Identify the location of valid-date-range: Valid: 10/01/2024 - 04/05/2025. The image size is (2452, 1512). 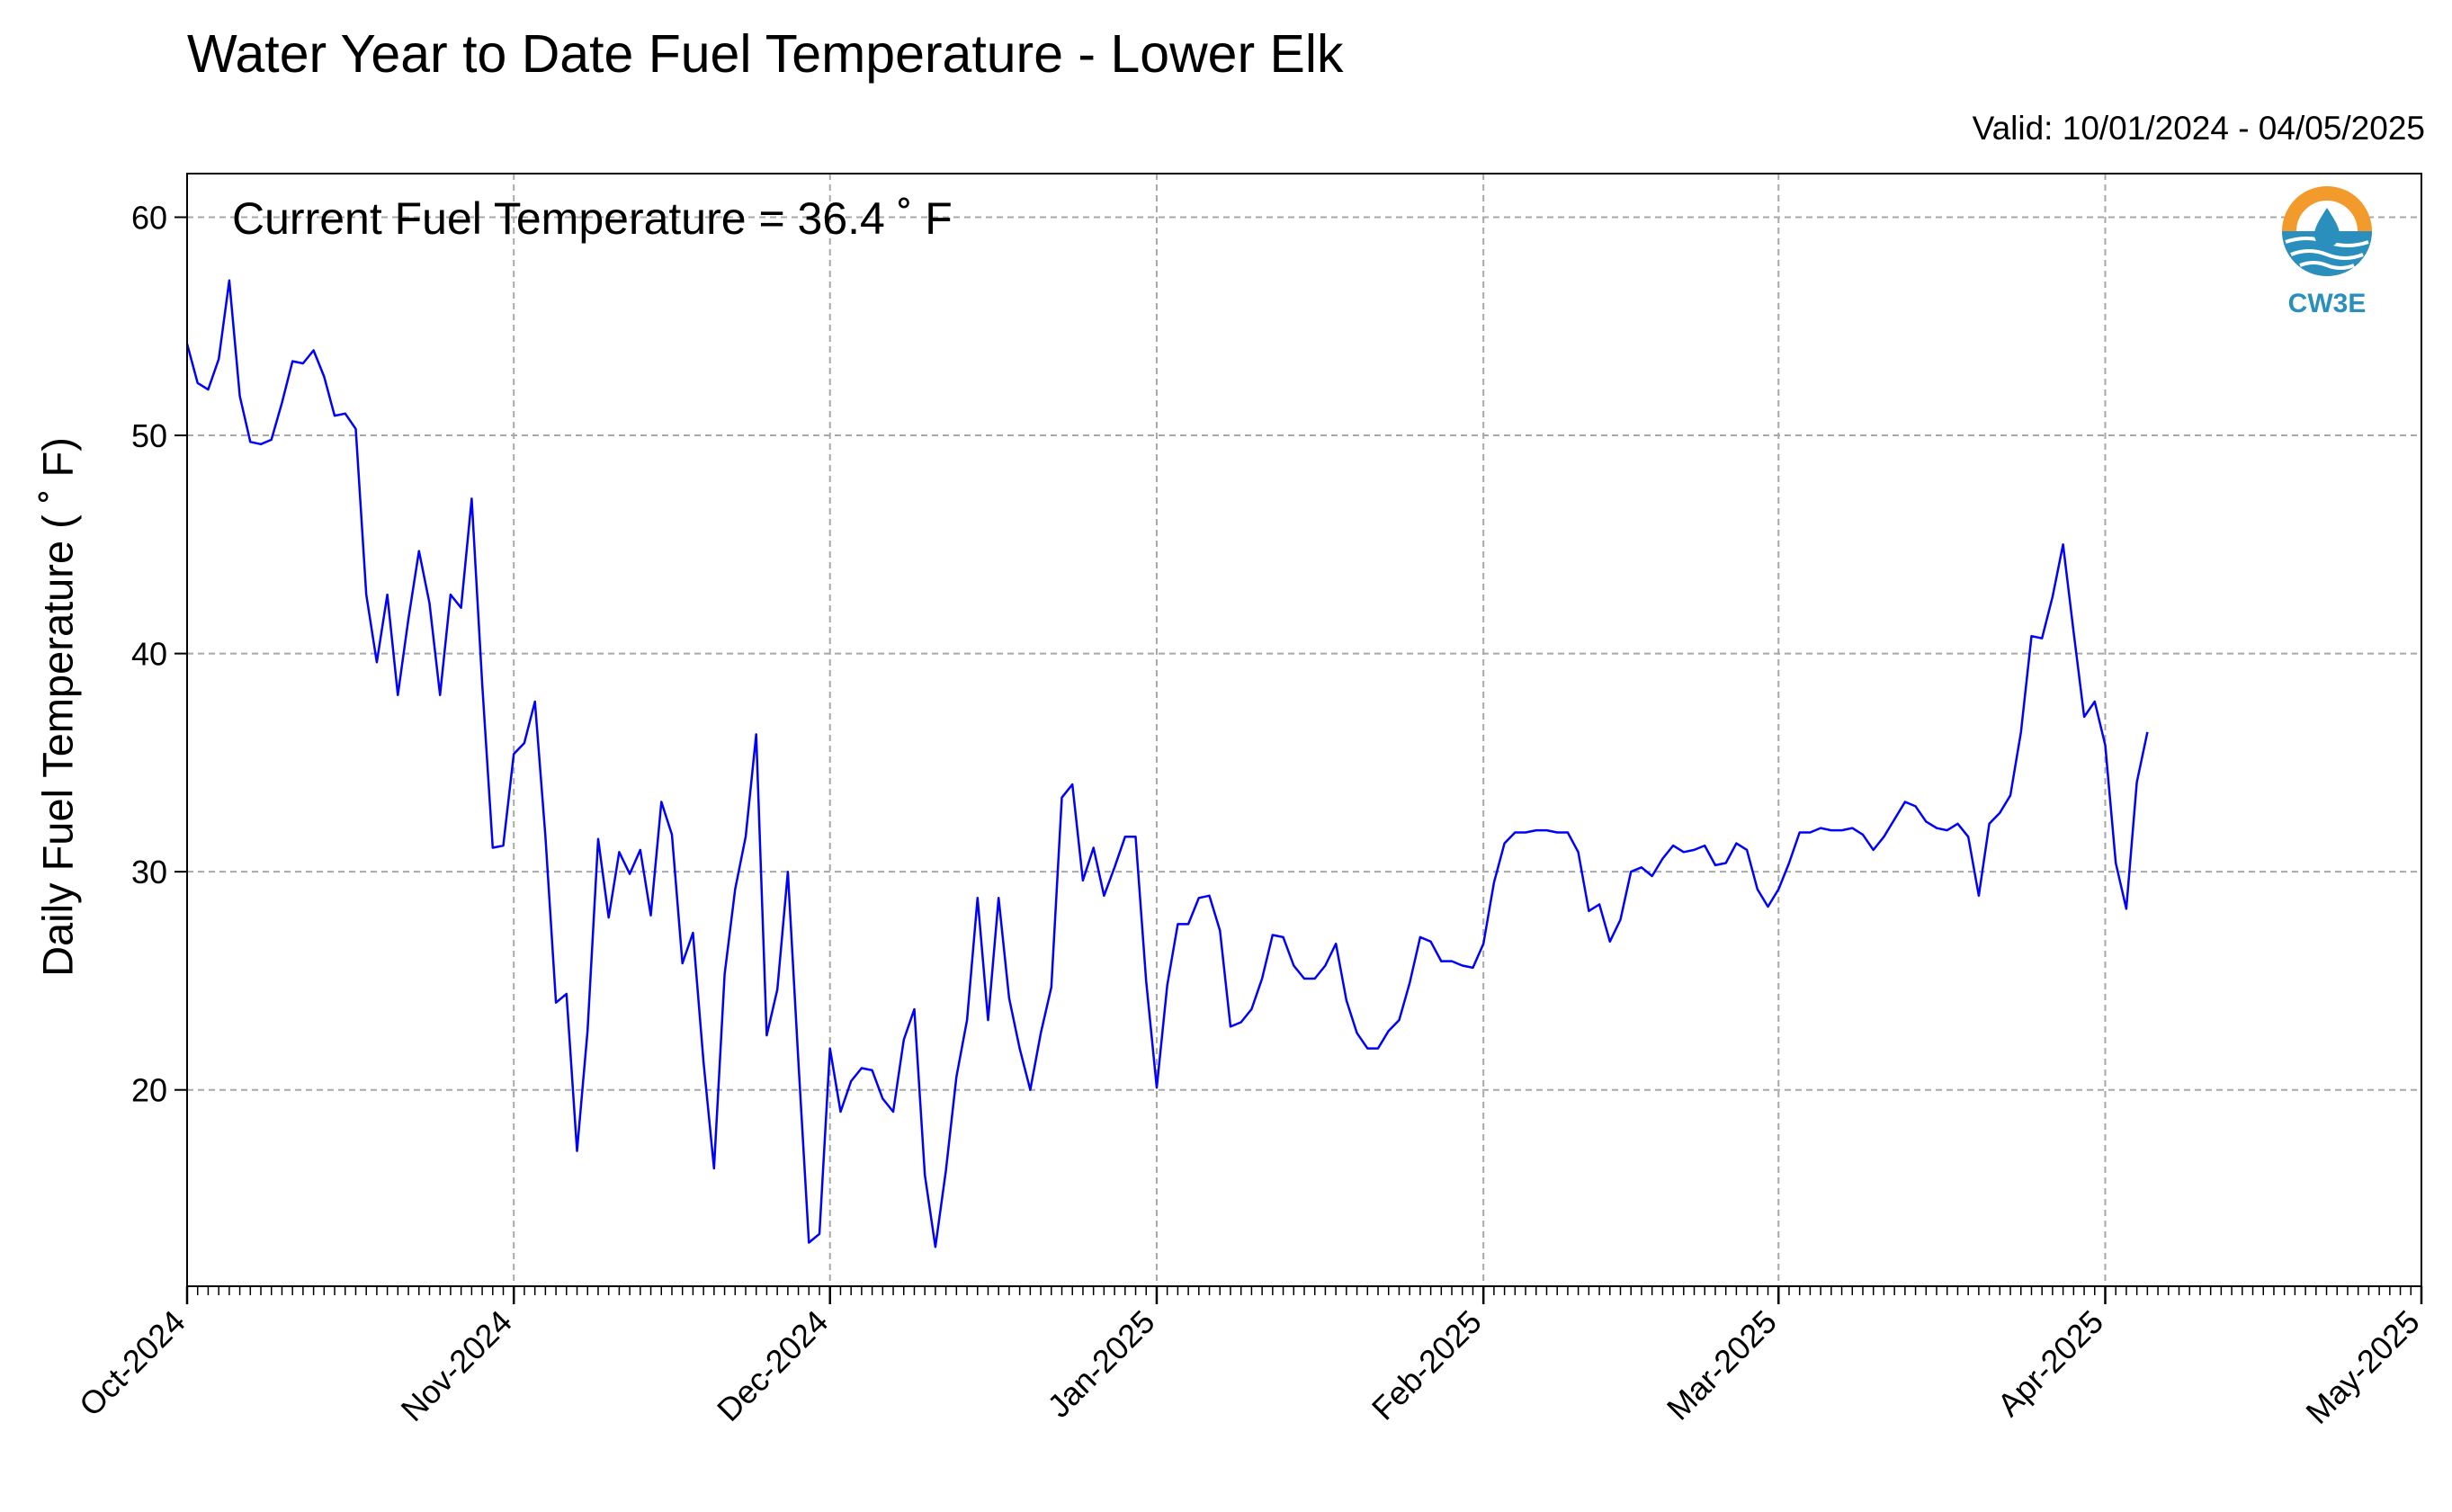
(2198, 128).